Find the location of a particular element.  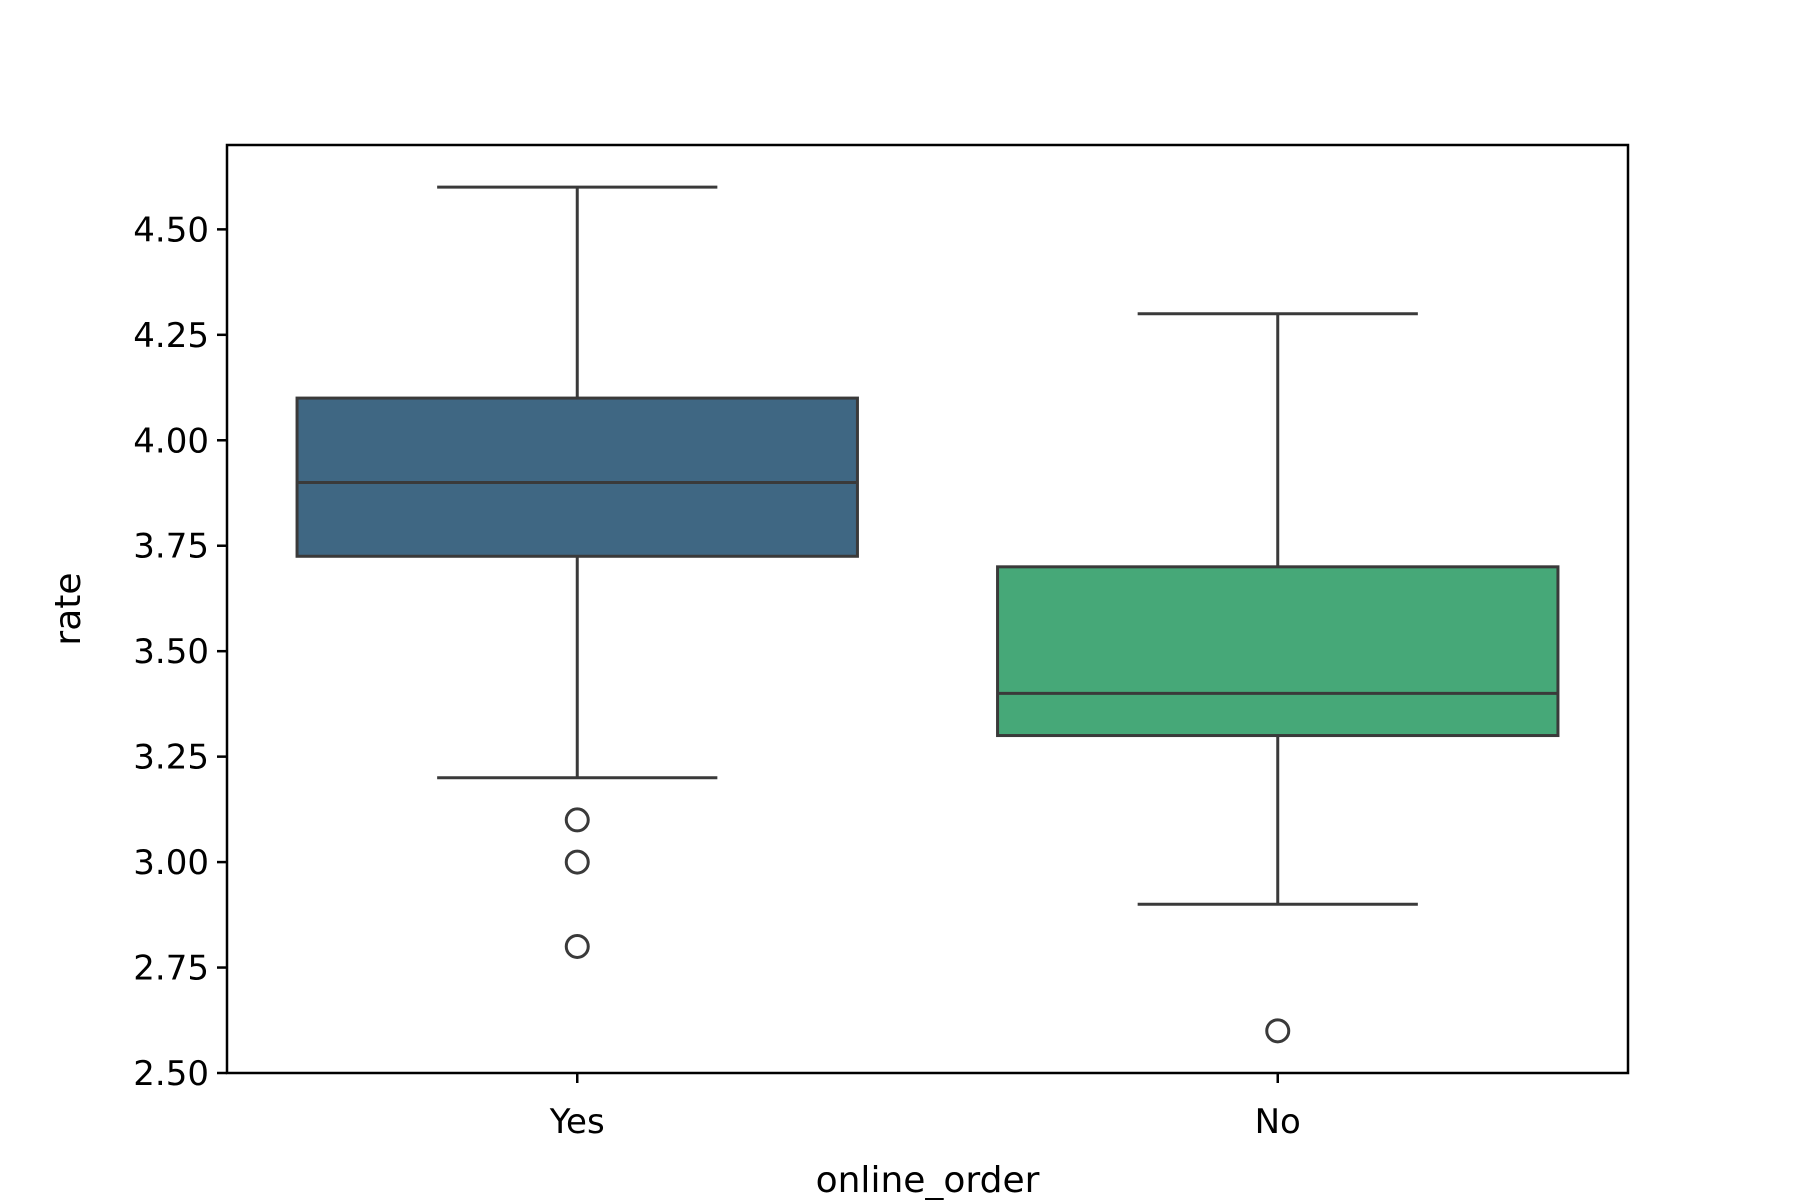

y-tick-label: 4.25 is located at coordinates (171, 336).